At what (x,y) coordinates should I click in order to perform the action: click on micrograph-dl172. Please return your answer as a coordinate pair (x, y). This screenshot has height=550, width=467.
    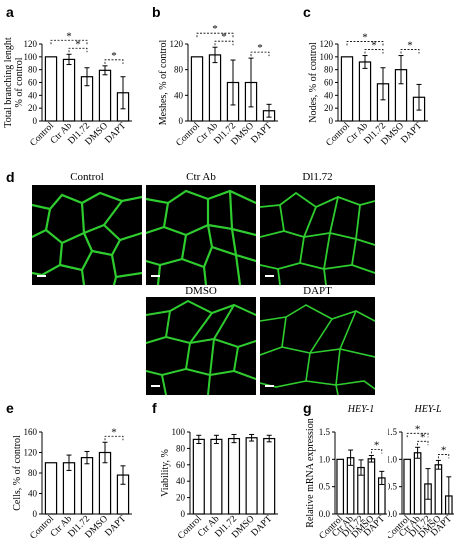
    Looking at the image, I should click on (317, 235).